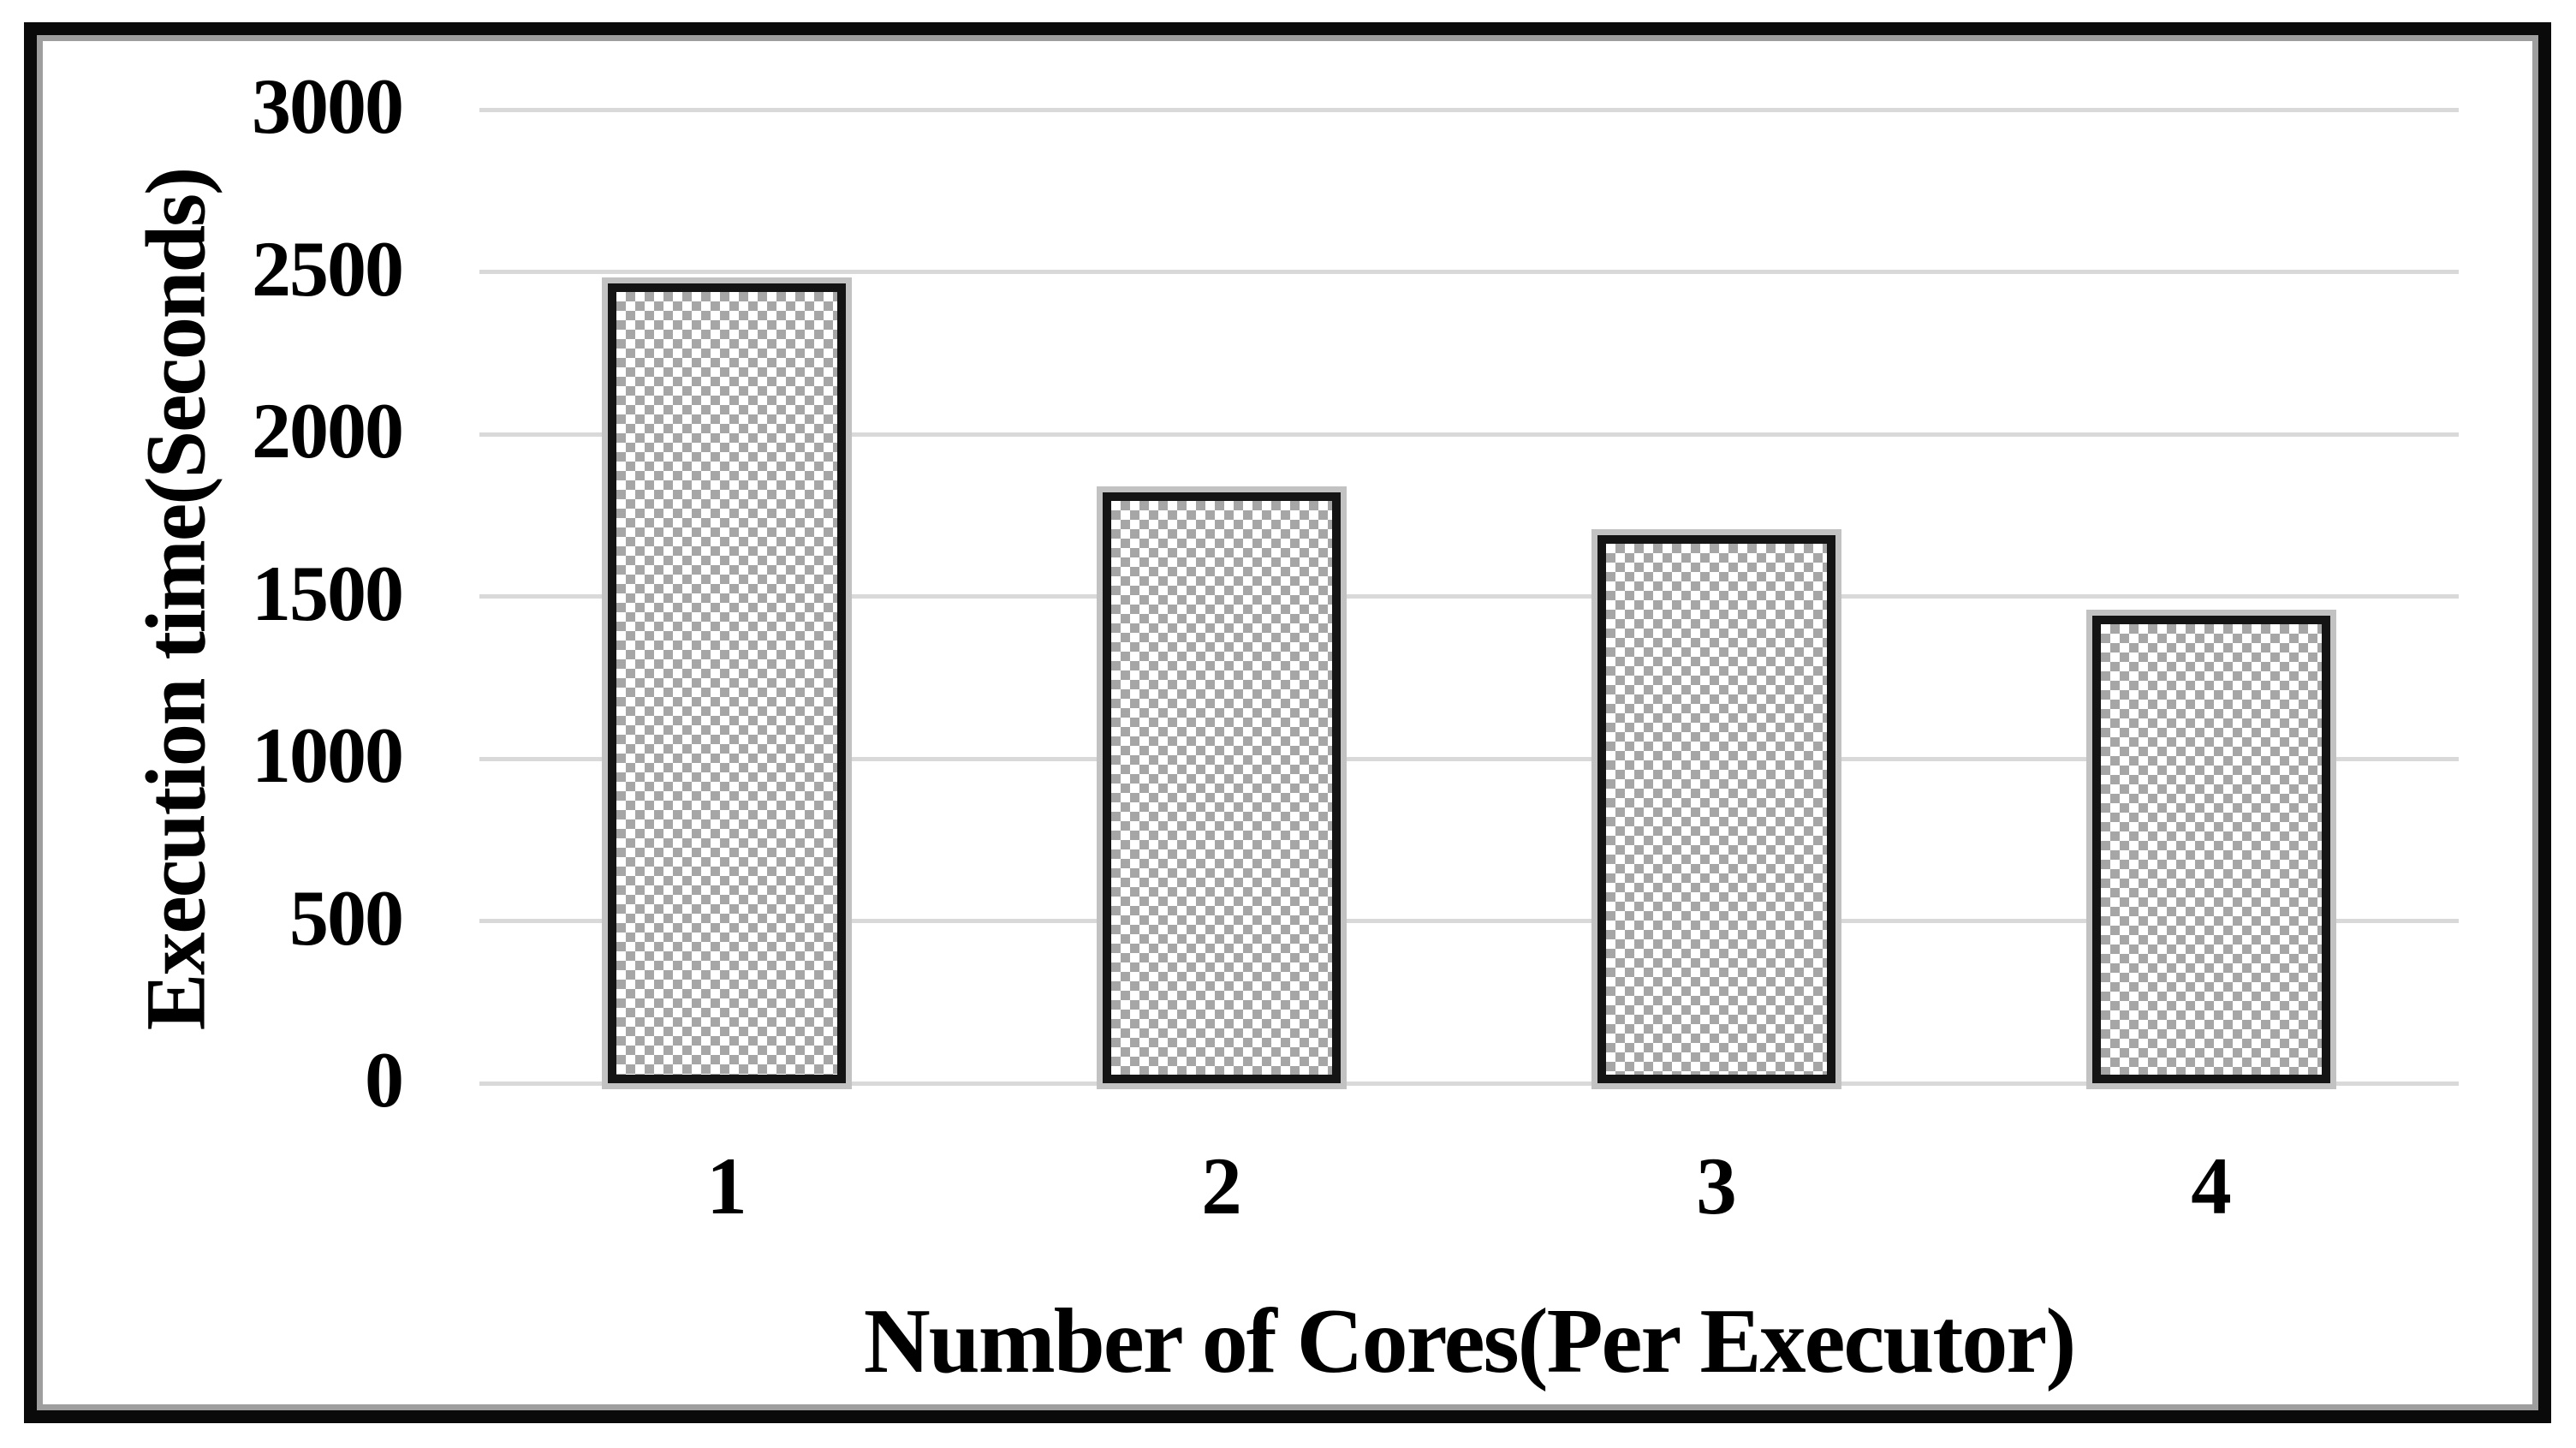  I want to click on y-tick-label: 3000, so click(328, 106).